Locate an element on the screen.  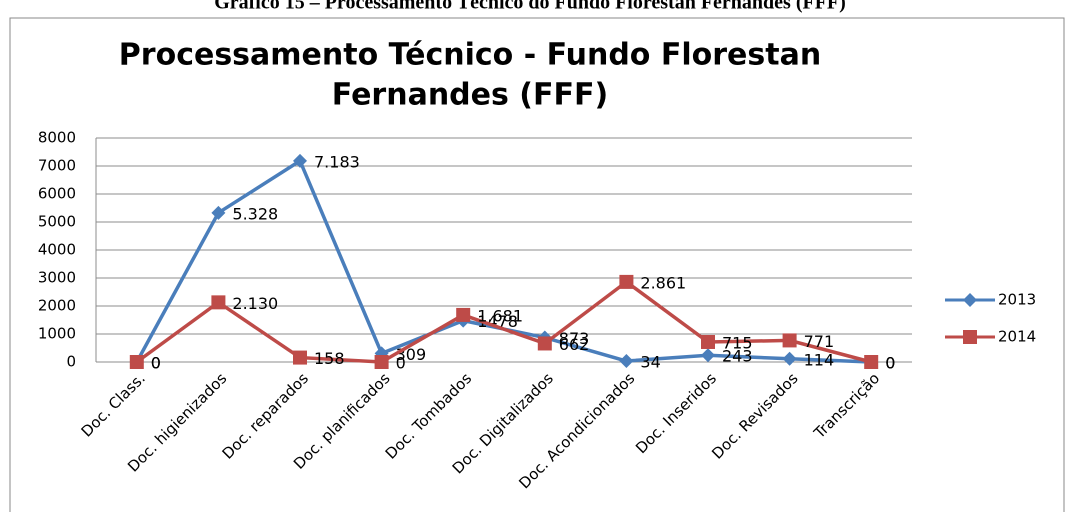
series-line is located at coordinates (503, 321).